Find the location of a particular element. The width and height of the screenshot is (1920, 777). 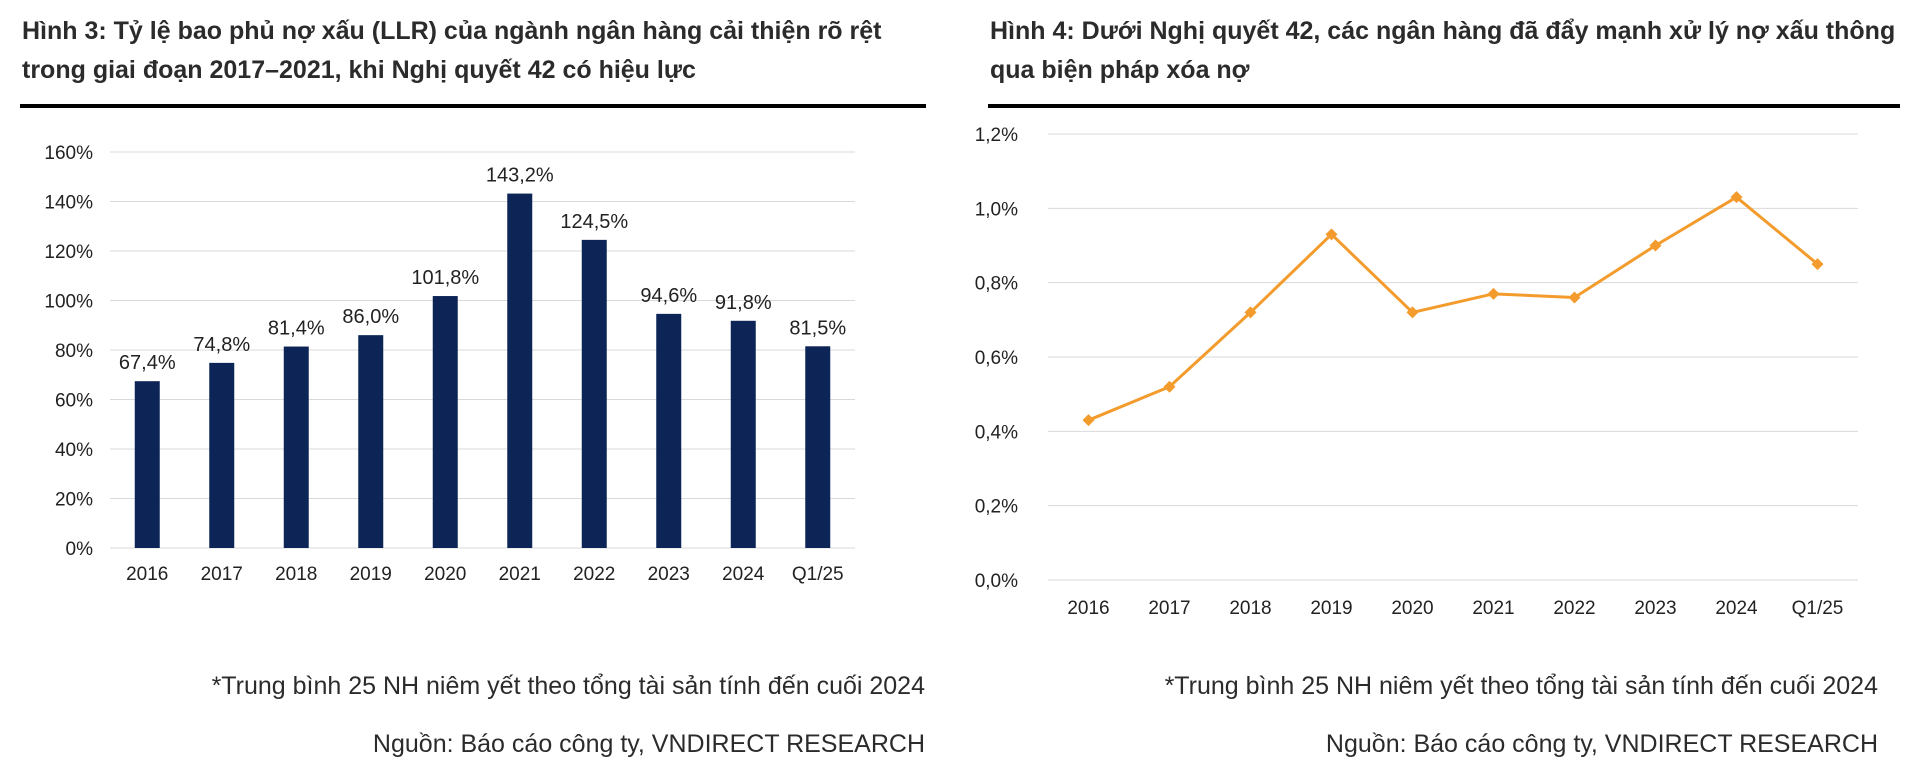

y-tick-label: 0,4% is located at coordinates (996, 432).